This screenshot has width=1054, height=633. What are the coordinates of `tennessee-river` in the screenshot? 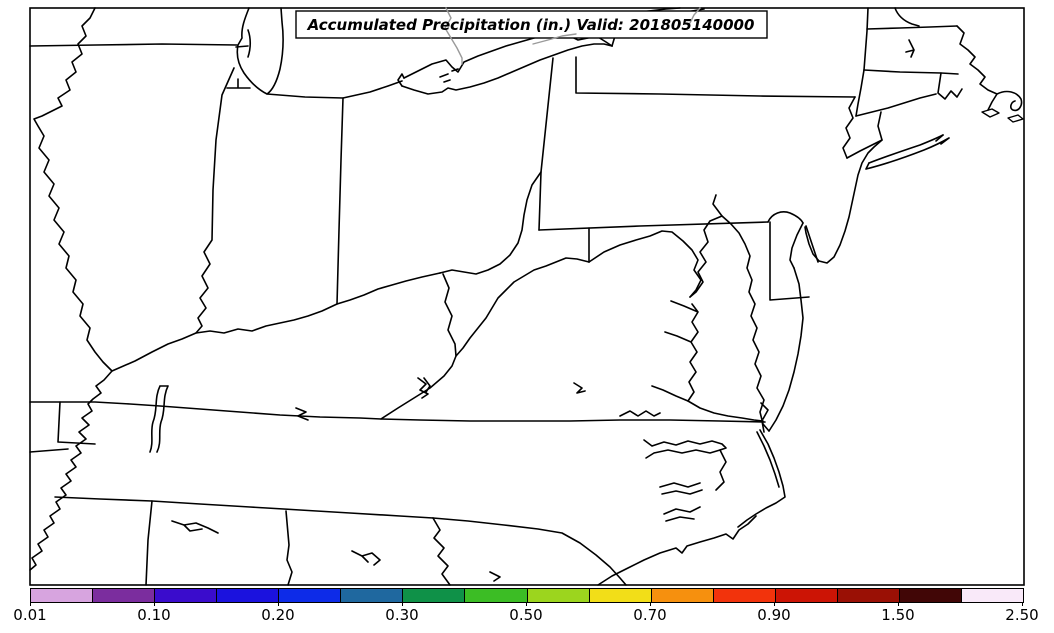 It's located at (229, 419).